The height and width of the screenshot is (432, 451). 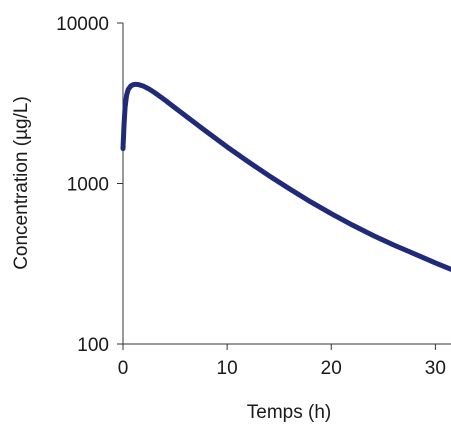 I want to click on y-tick-label: 10000, so click(x=82, y=24).